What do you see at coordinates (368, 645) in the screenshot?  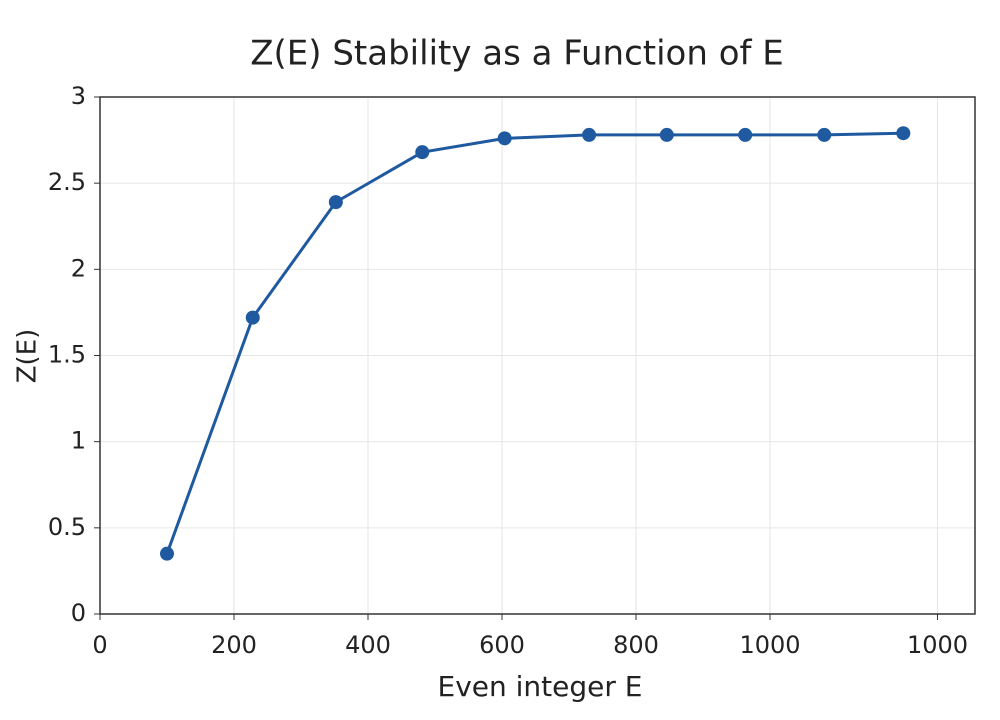 I see `x-tick-label: 400` at bounding box center [368, 645].